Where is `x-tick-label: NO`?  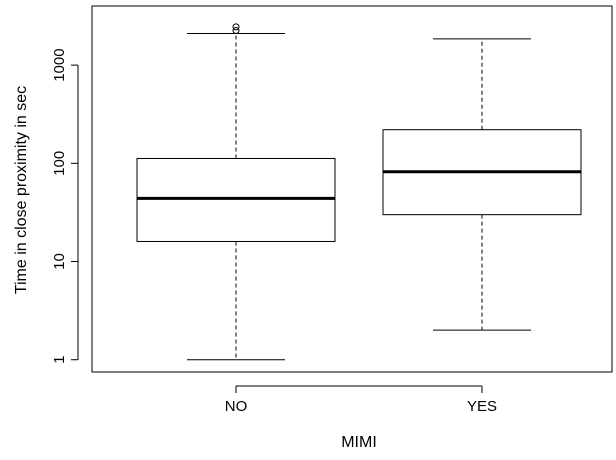 x-tick-label: NO is located at coordinates (236, 406).